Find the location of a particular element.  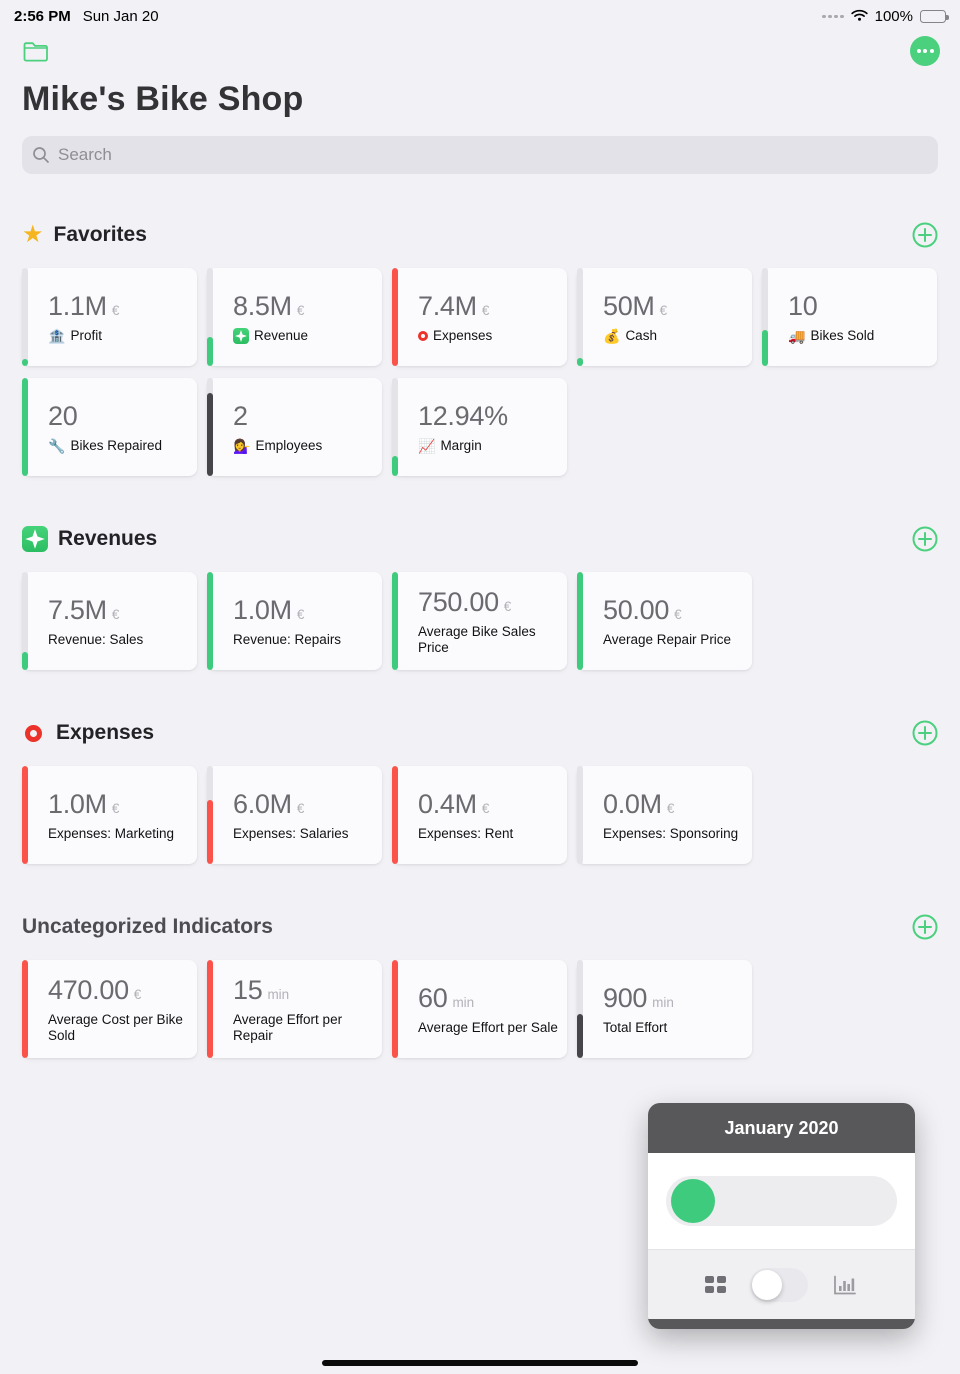

kpi-card: 6.0M € Expenses: Salaries is located at coordinates (294, 815).